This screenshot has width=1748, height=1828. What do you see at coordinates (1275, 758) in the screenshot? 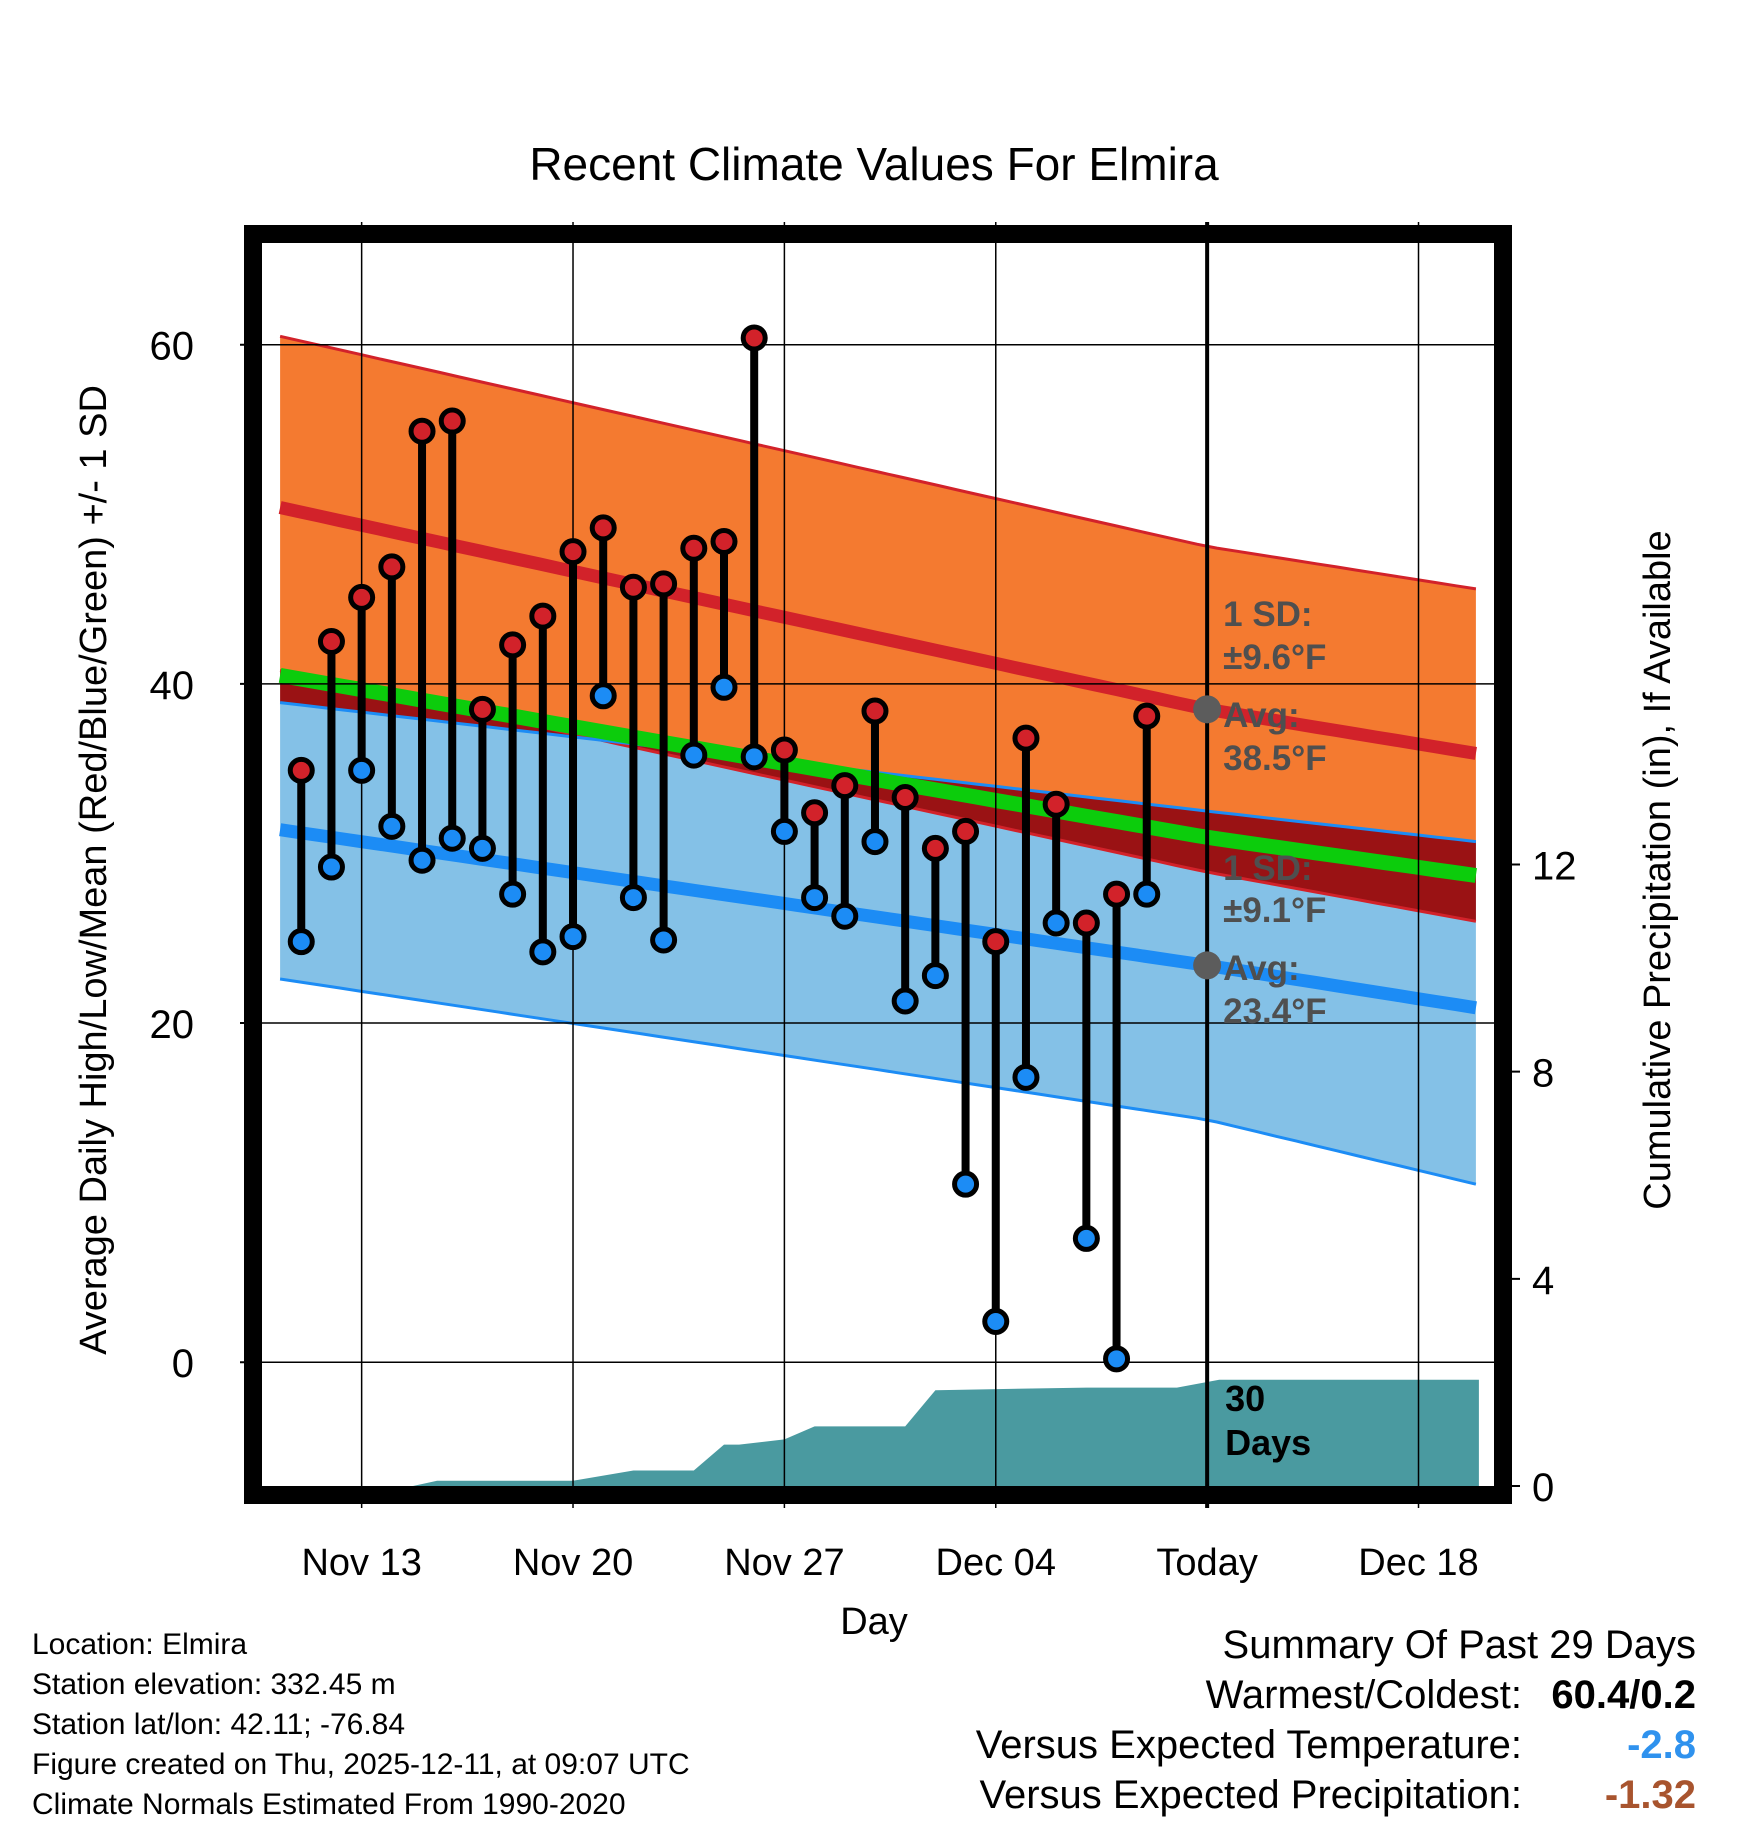
I see `high-avg-value: 38.5°F` at bounding box center [1275, 758].